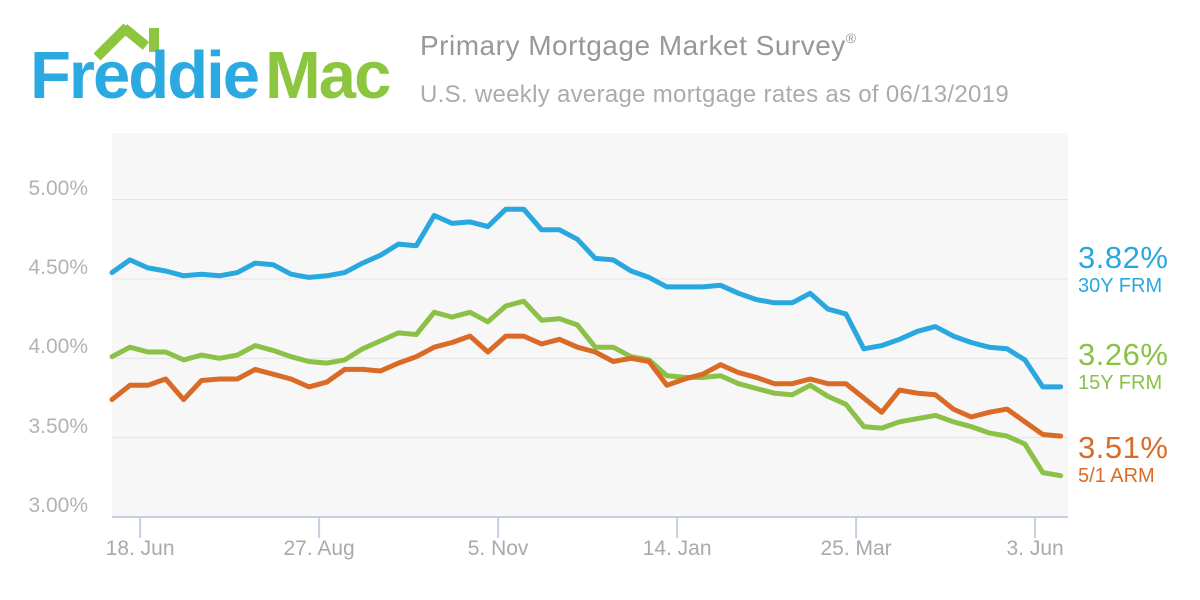 The width and height of the screenshot is (1200, 600). What do you see at coordinates (58, 267) in the screenshot?
I see `y-axis-label: 4.50%` at bounding box center [58, 267].